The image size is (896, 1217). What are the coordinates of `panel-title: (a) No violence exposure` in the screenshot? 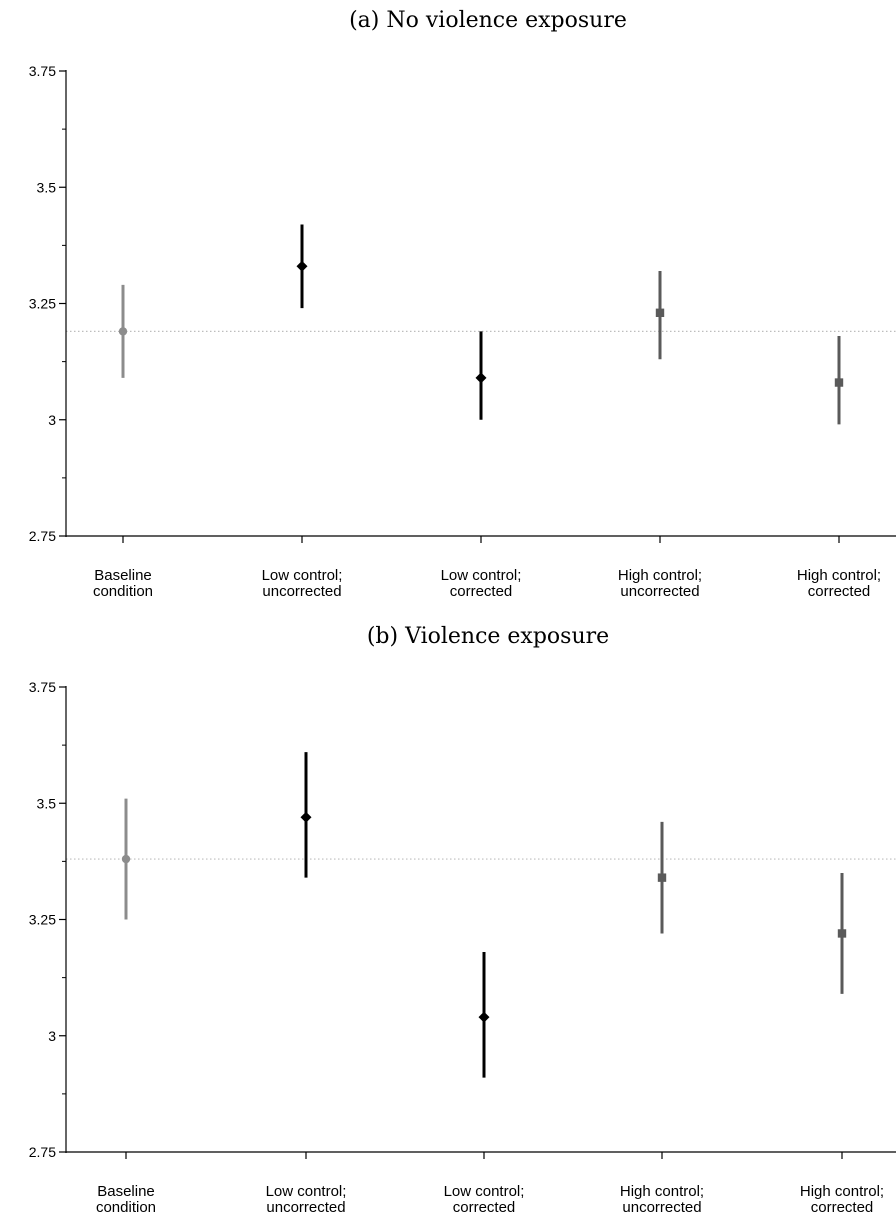 It's located at (488, 20).